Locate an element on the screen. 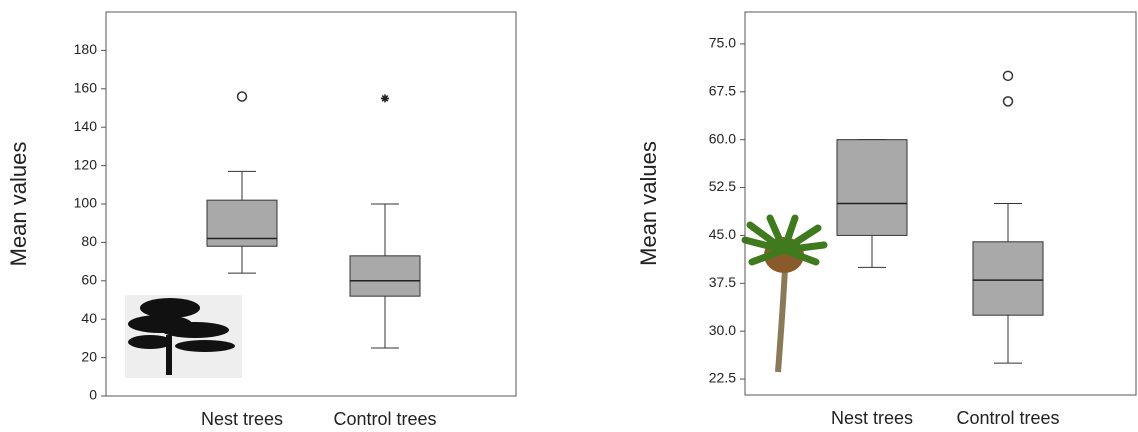  y-tick-label: 140 is located at coordinates (86, 126).